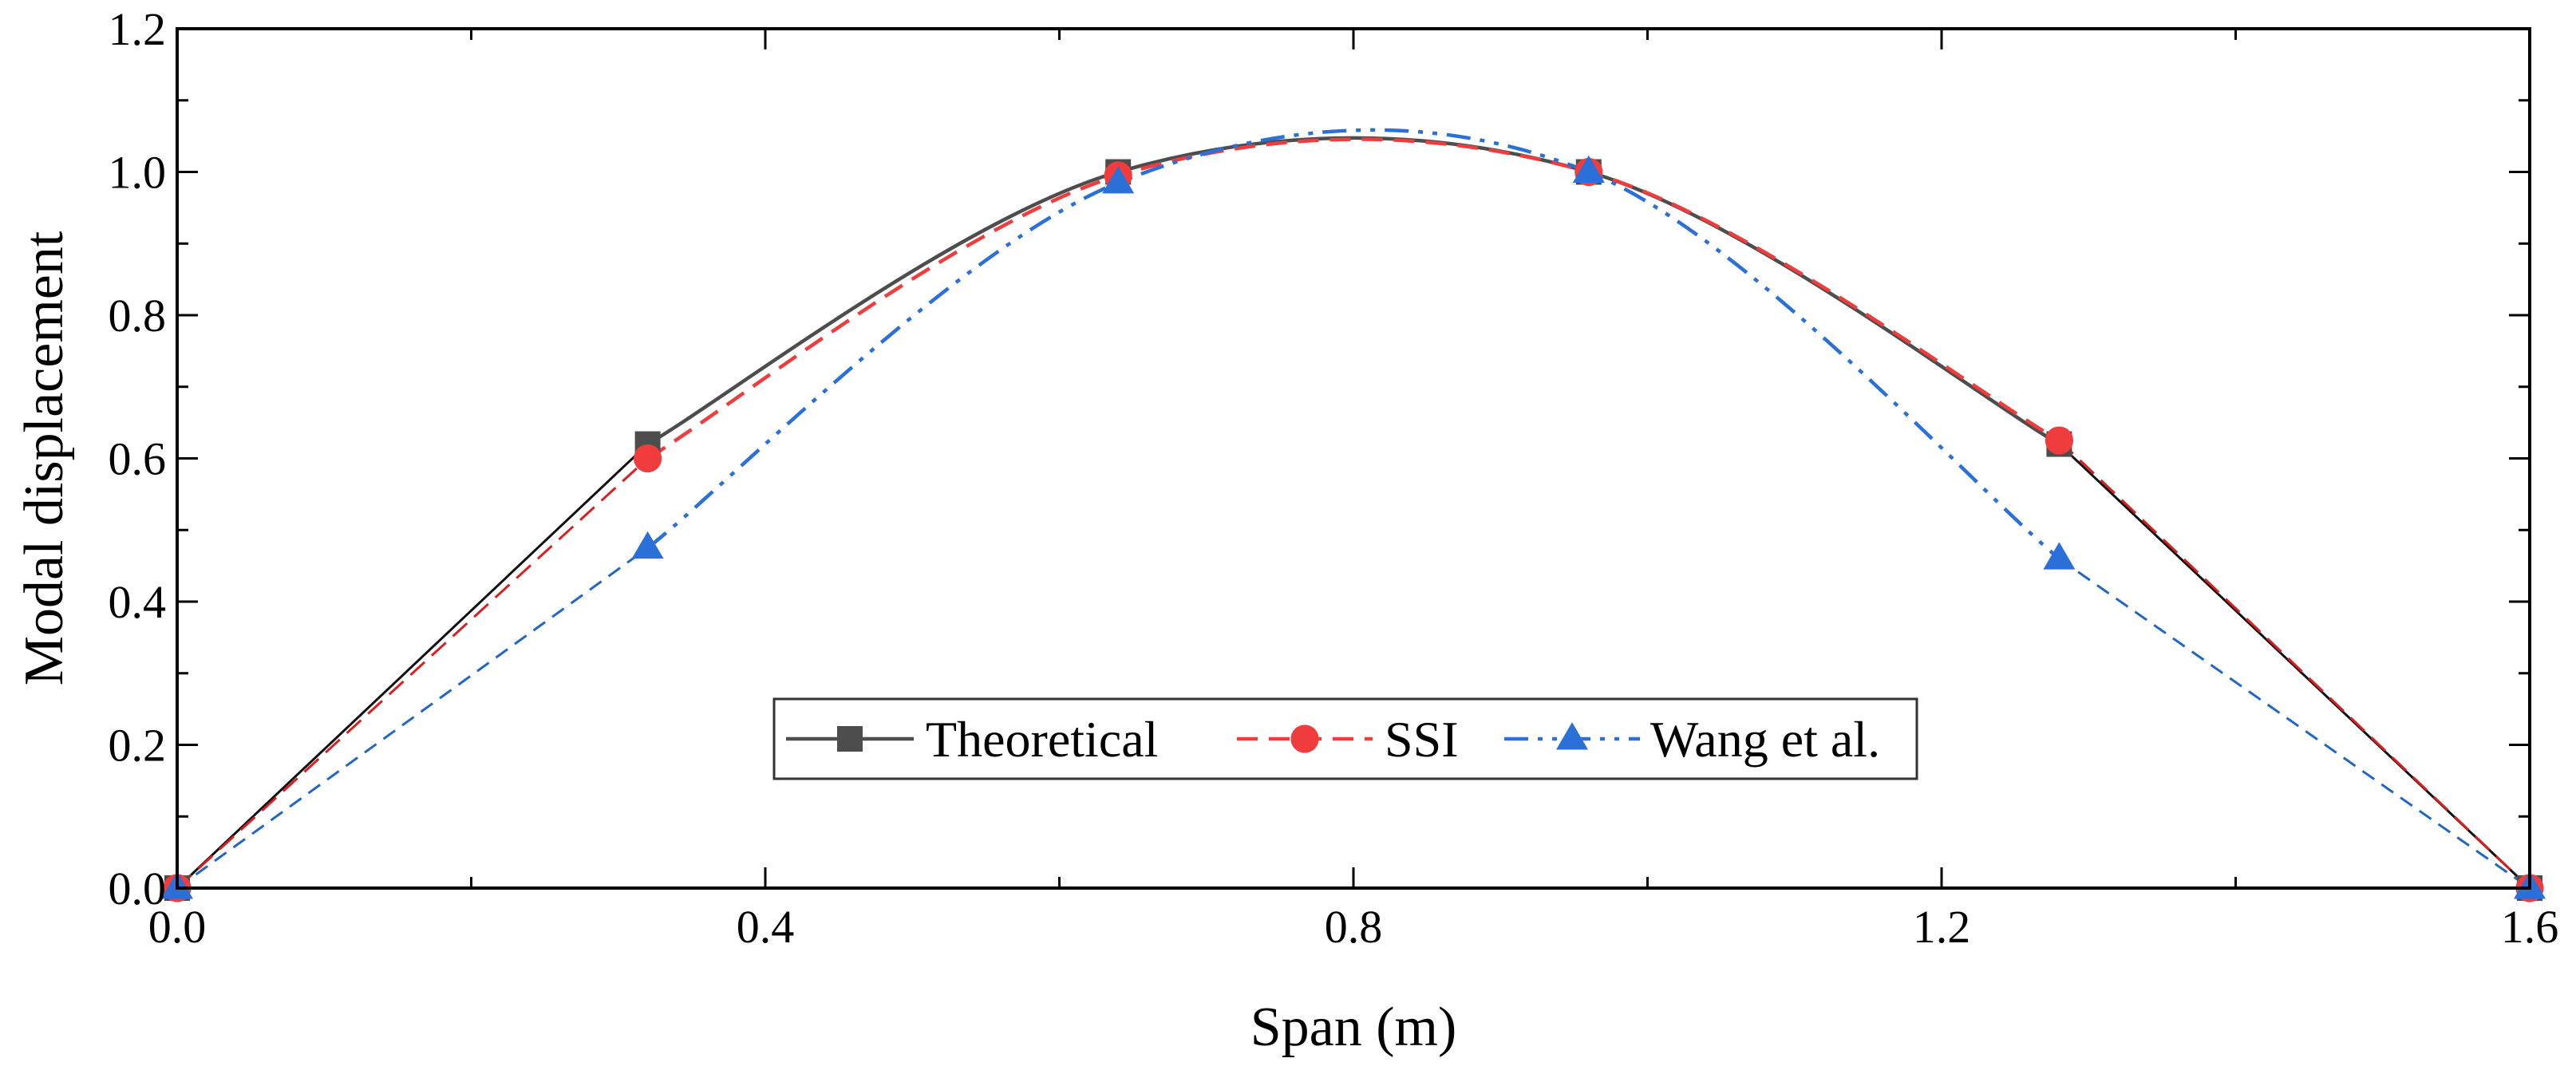 Image resolution: width=2576 pixels, height=1070 pixels. I want to click on x-tick-label: 0.8, so click(1354, 927).